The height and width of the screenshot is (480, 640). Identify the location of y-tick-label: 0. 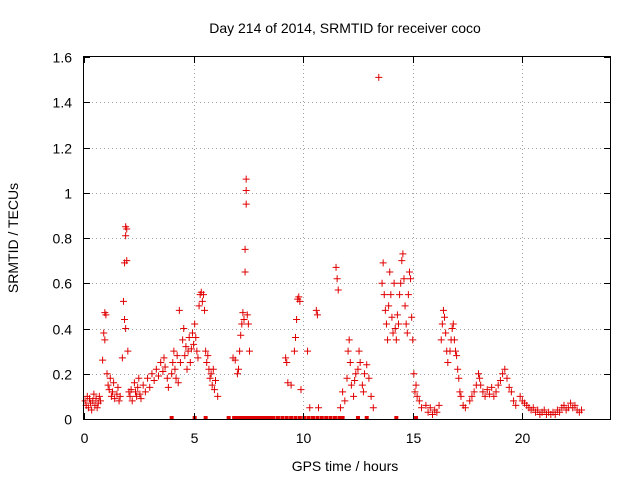
(68, 420).